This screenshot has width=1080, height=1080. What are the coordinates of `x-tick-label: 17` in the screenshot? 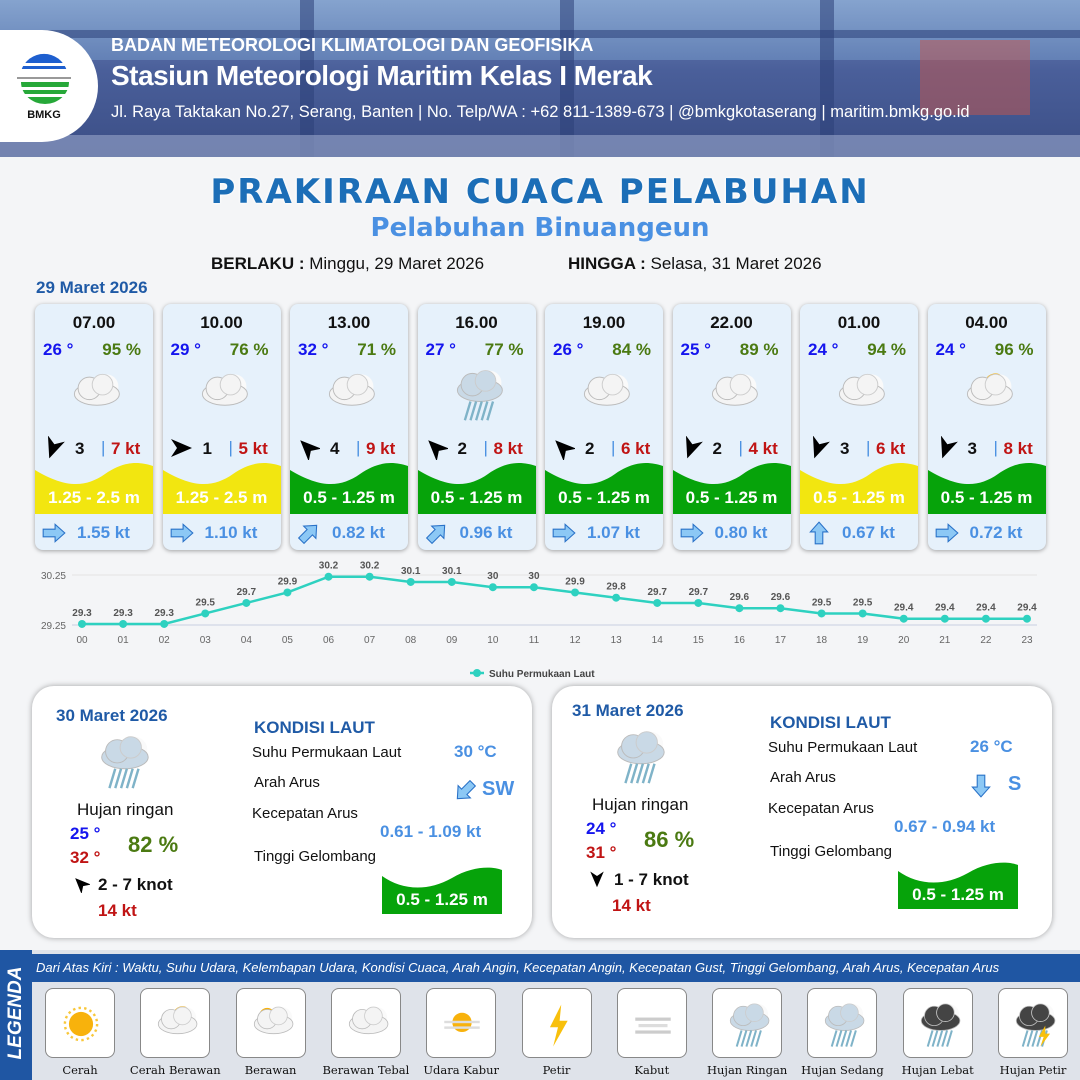 It's located at (781, 640).